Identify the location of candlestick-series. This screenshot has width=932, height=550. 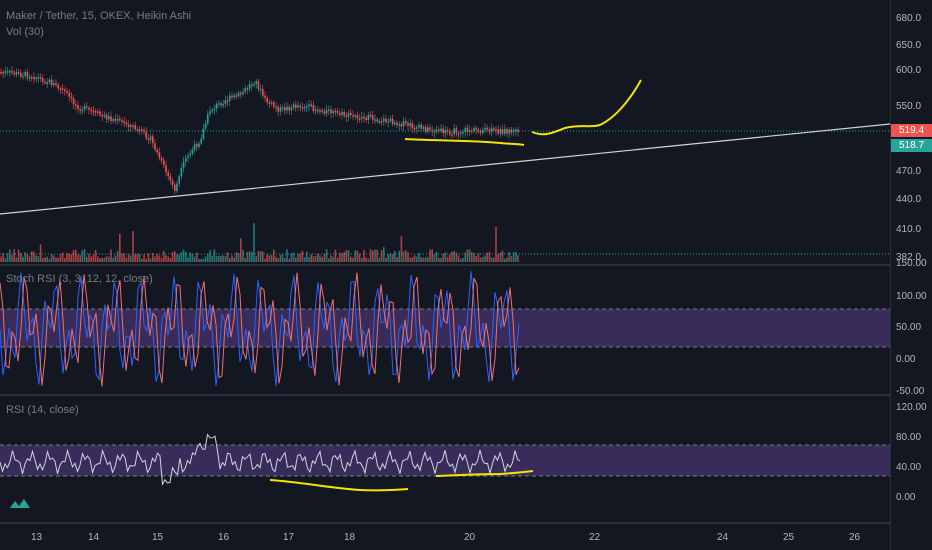
(259, 130).